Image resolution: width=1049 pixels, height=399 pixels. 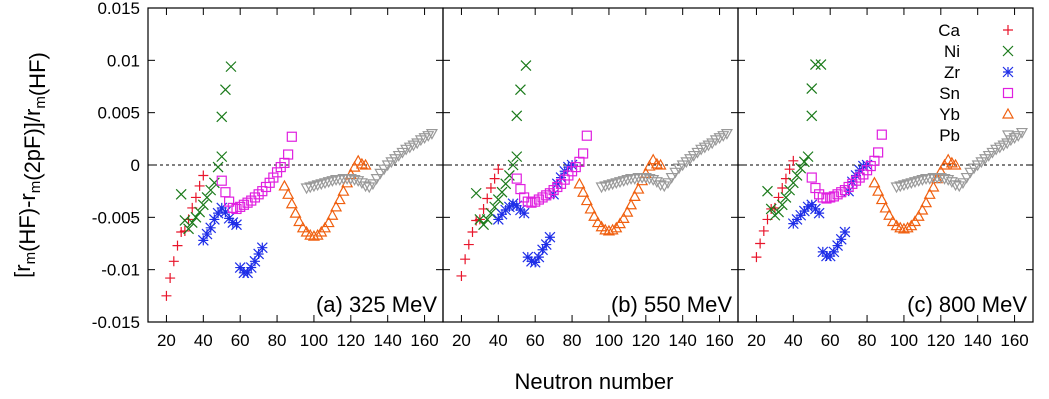 I want to click on x-tick-label: 80, so click(x=572, y=340).